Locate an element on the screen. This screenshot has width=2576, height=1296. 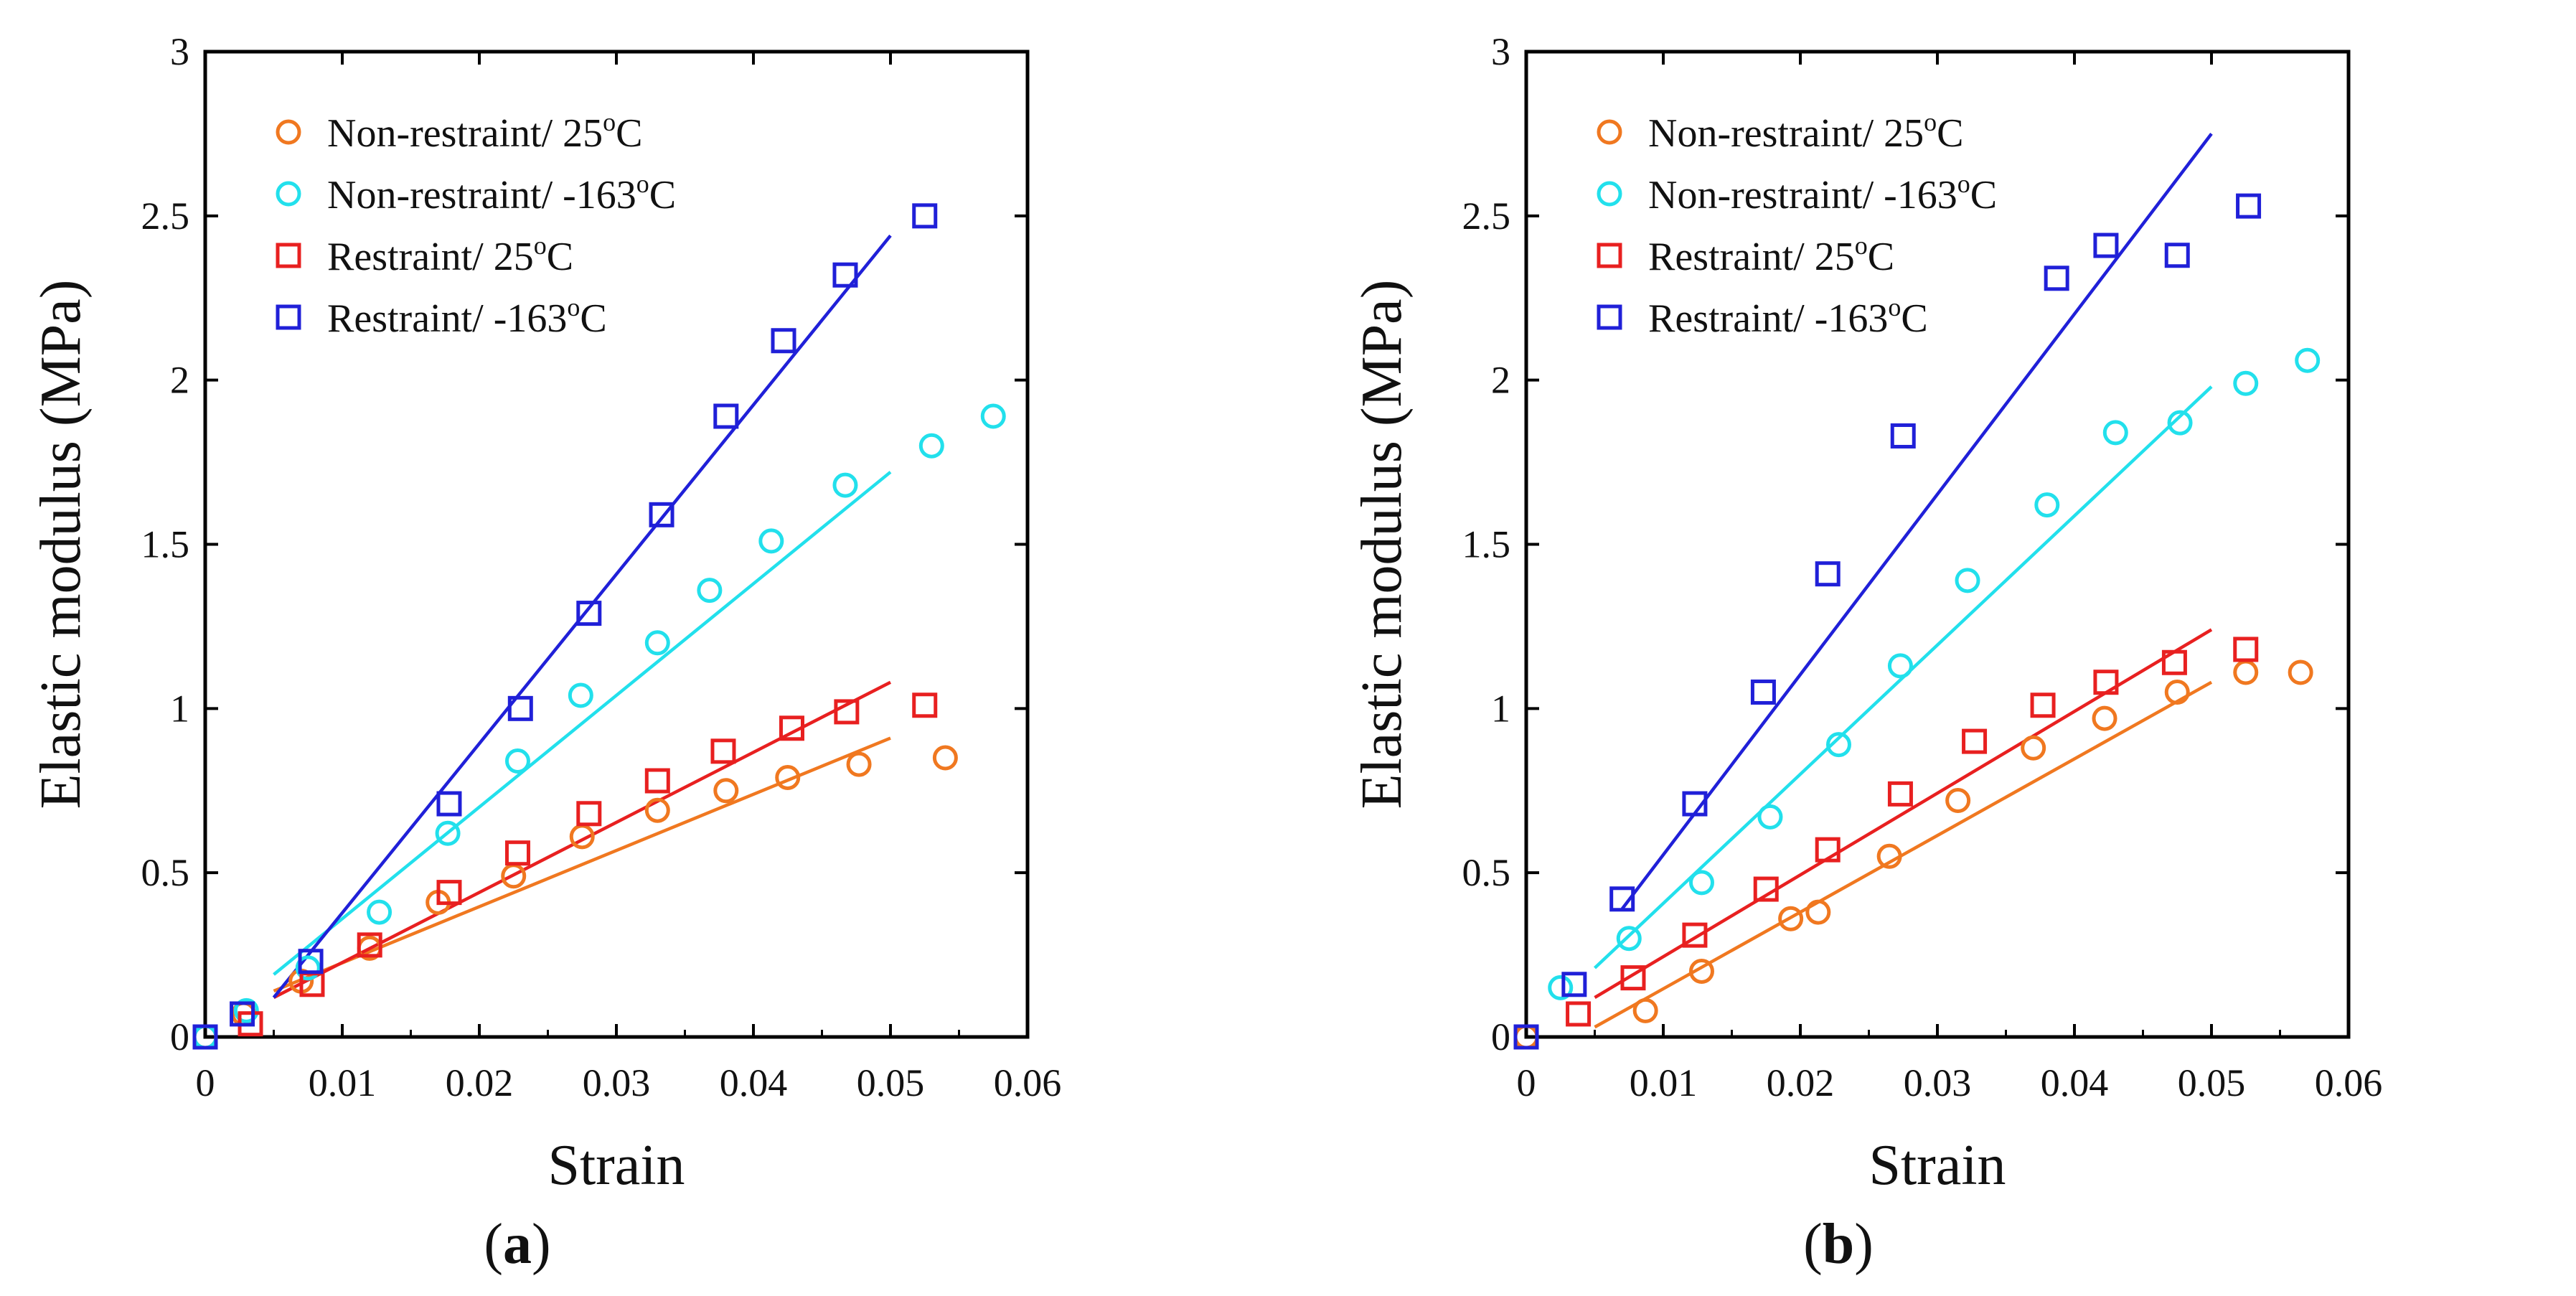
fit-line-non-restraint-25-c is located at coordinates (582, 865).